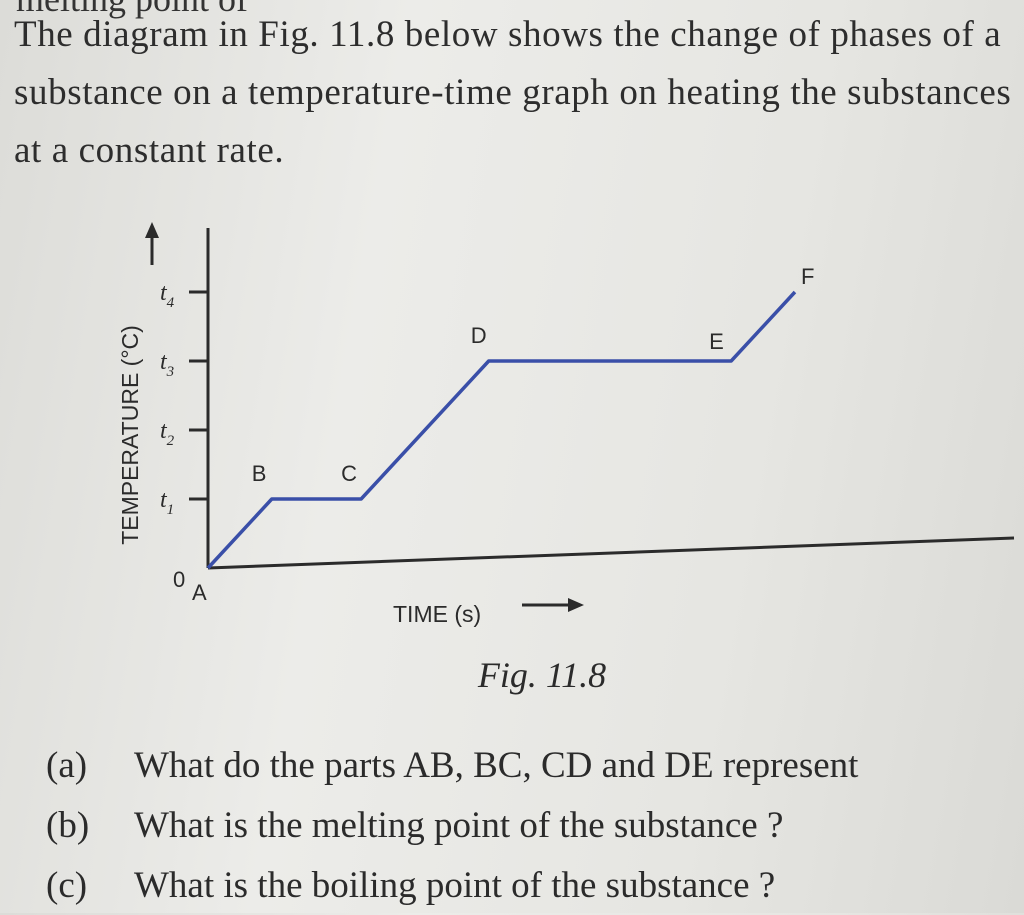  Describe the element at coordinates (184, 399) in the screenshot. I see `y-ticks: t1 t2 t3 t4` at that location.